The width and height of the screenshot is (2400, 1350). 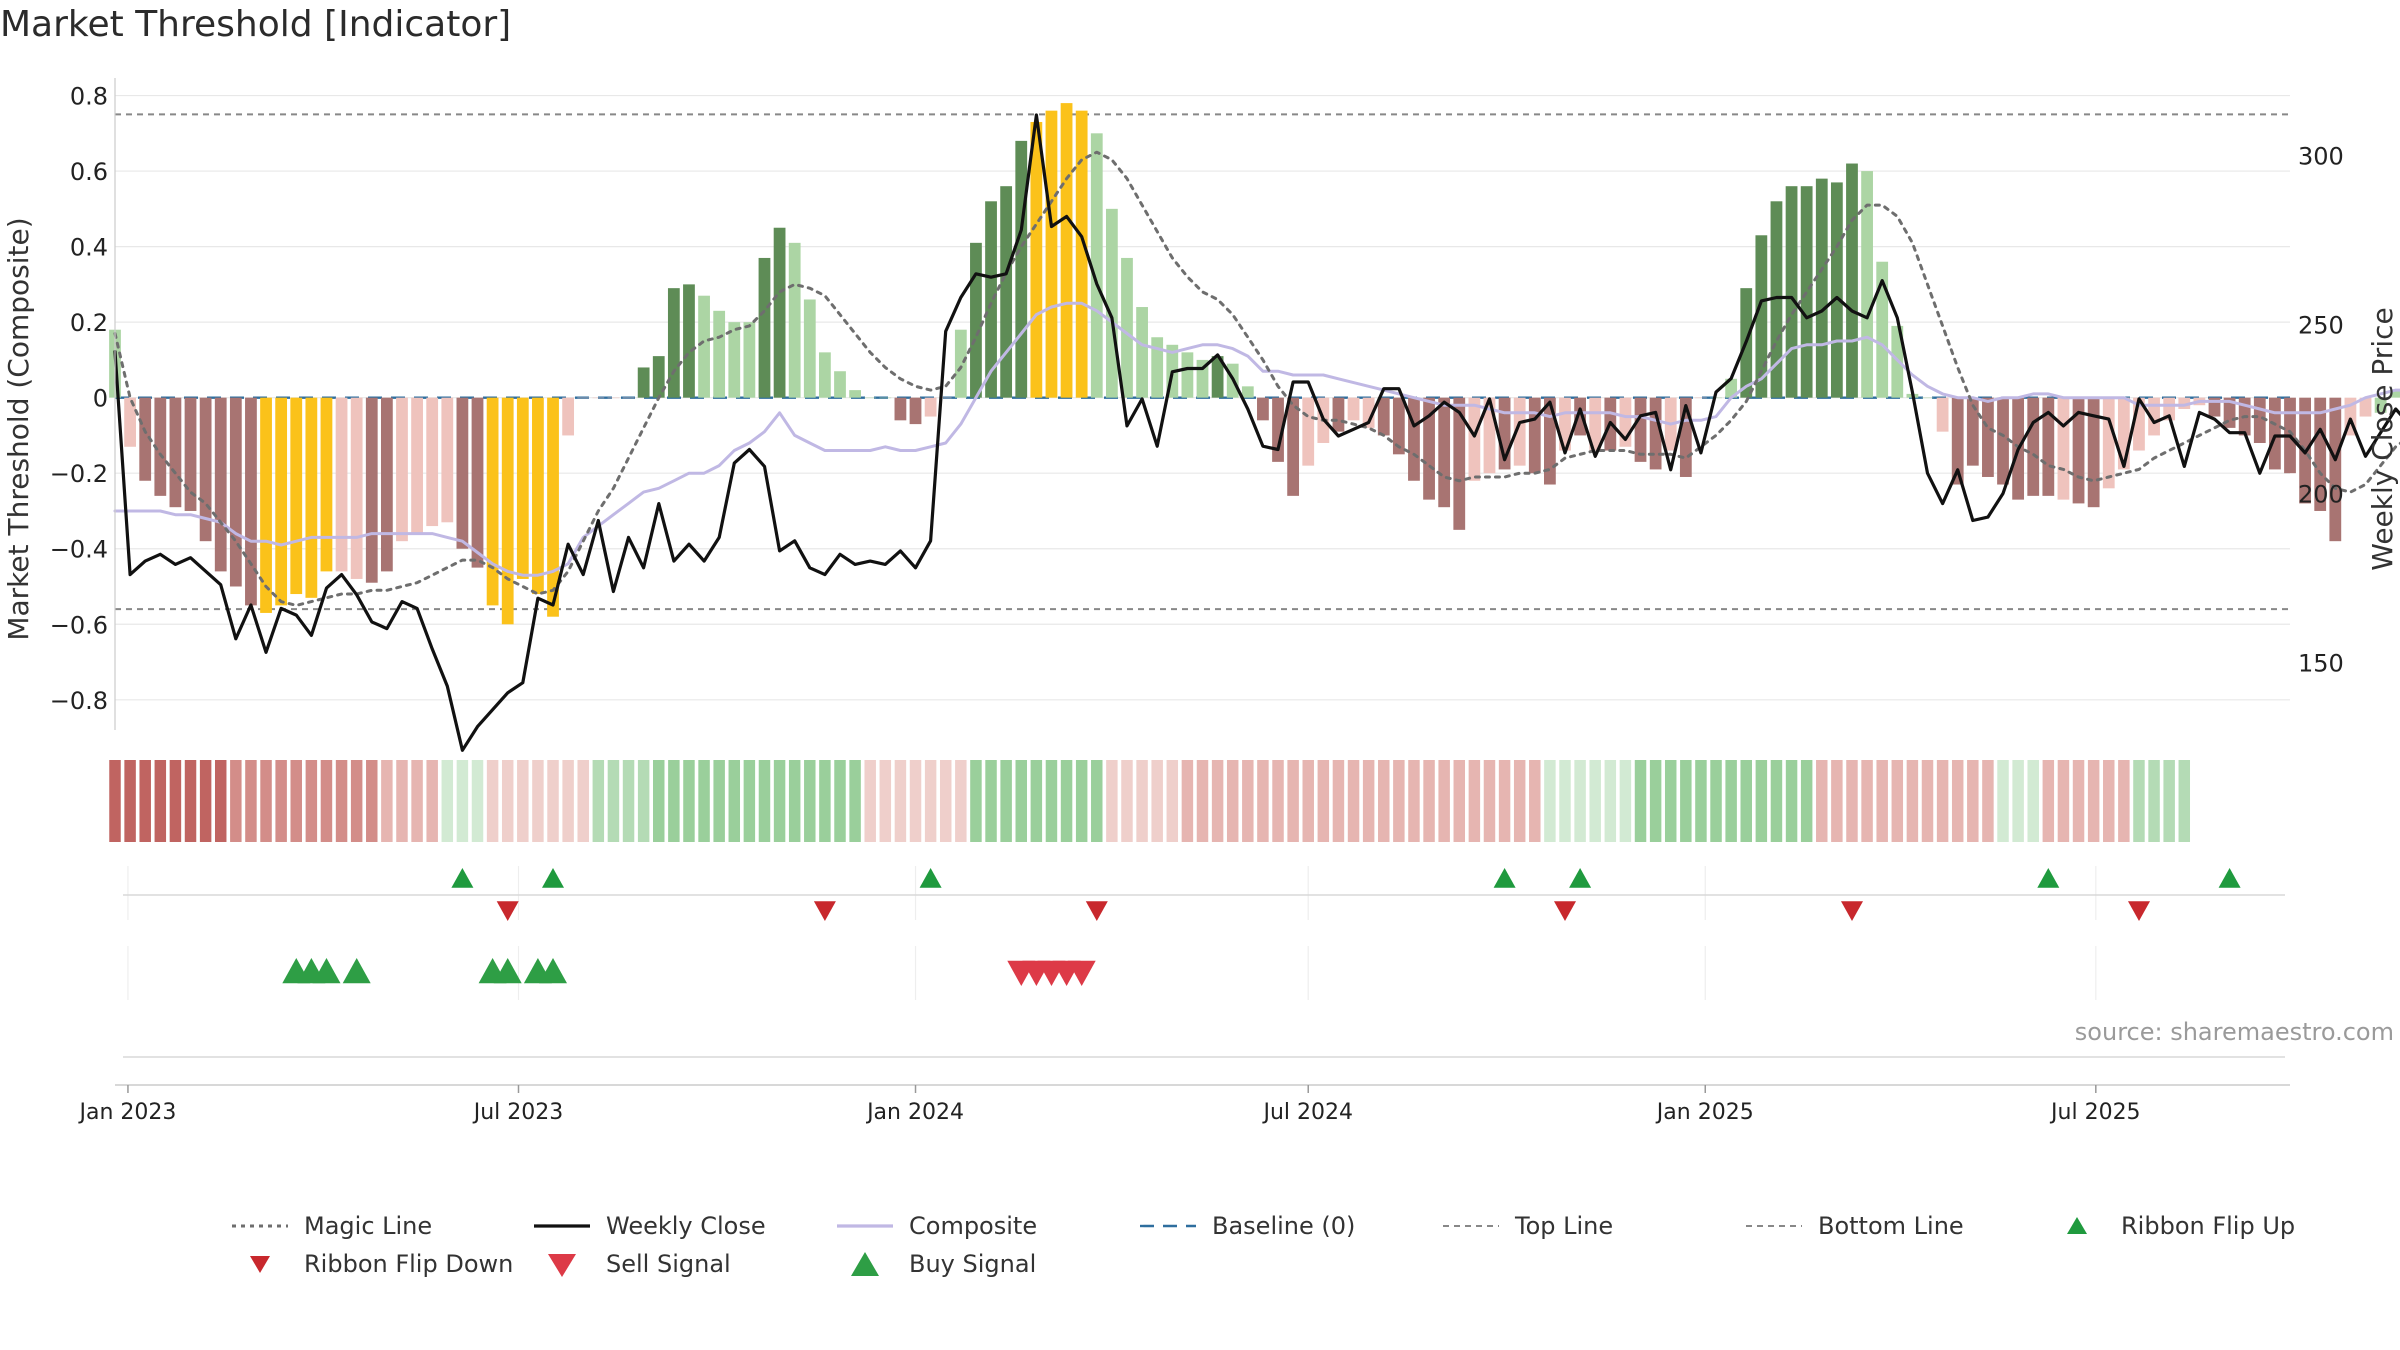 I want to click on legend-label: Baseline (0), so click(x=1284, y=1226).